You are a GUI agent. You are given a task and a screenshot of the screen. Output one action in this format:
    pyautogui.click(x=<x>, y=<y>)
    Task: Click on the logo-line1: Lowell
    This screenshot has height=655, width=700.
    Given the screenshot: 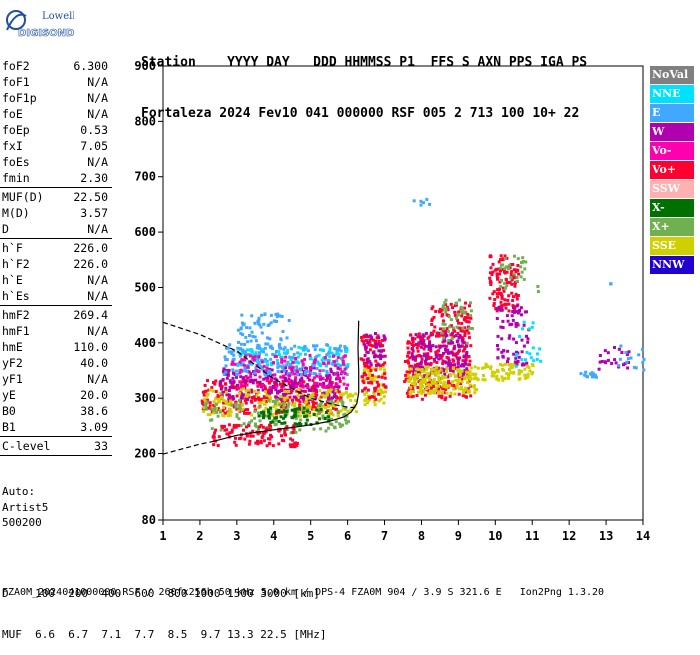 What is the action you would take?
    pyautogui.click(x=58, y=16)
    